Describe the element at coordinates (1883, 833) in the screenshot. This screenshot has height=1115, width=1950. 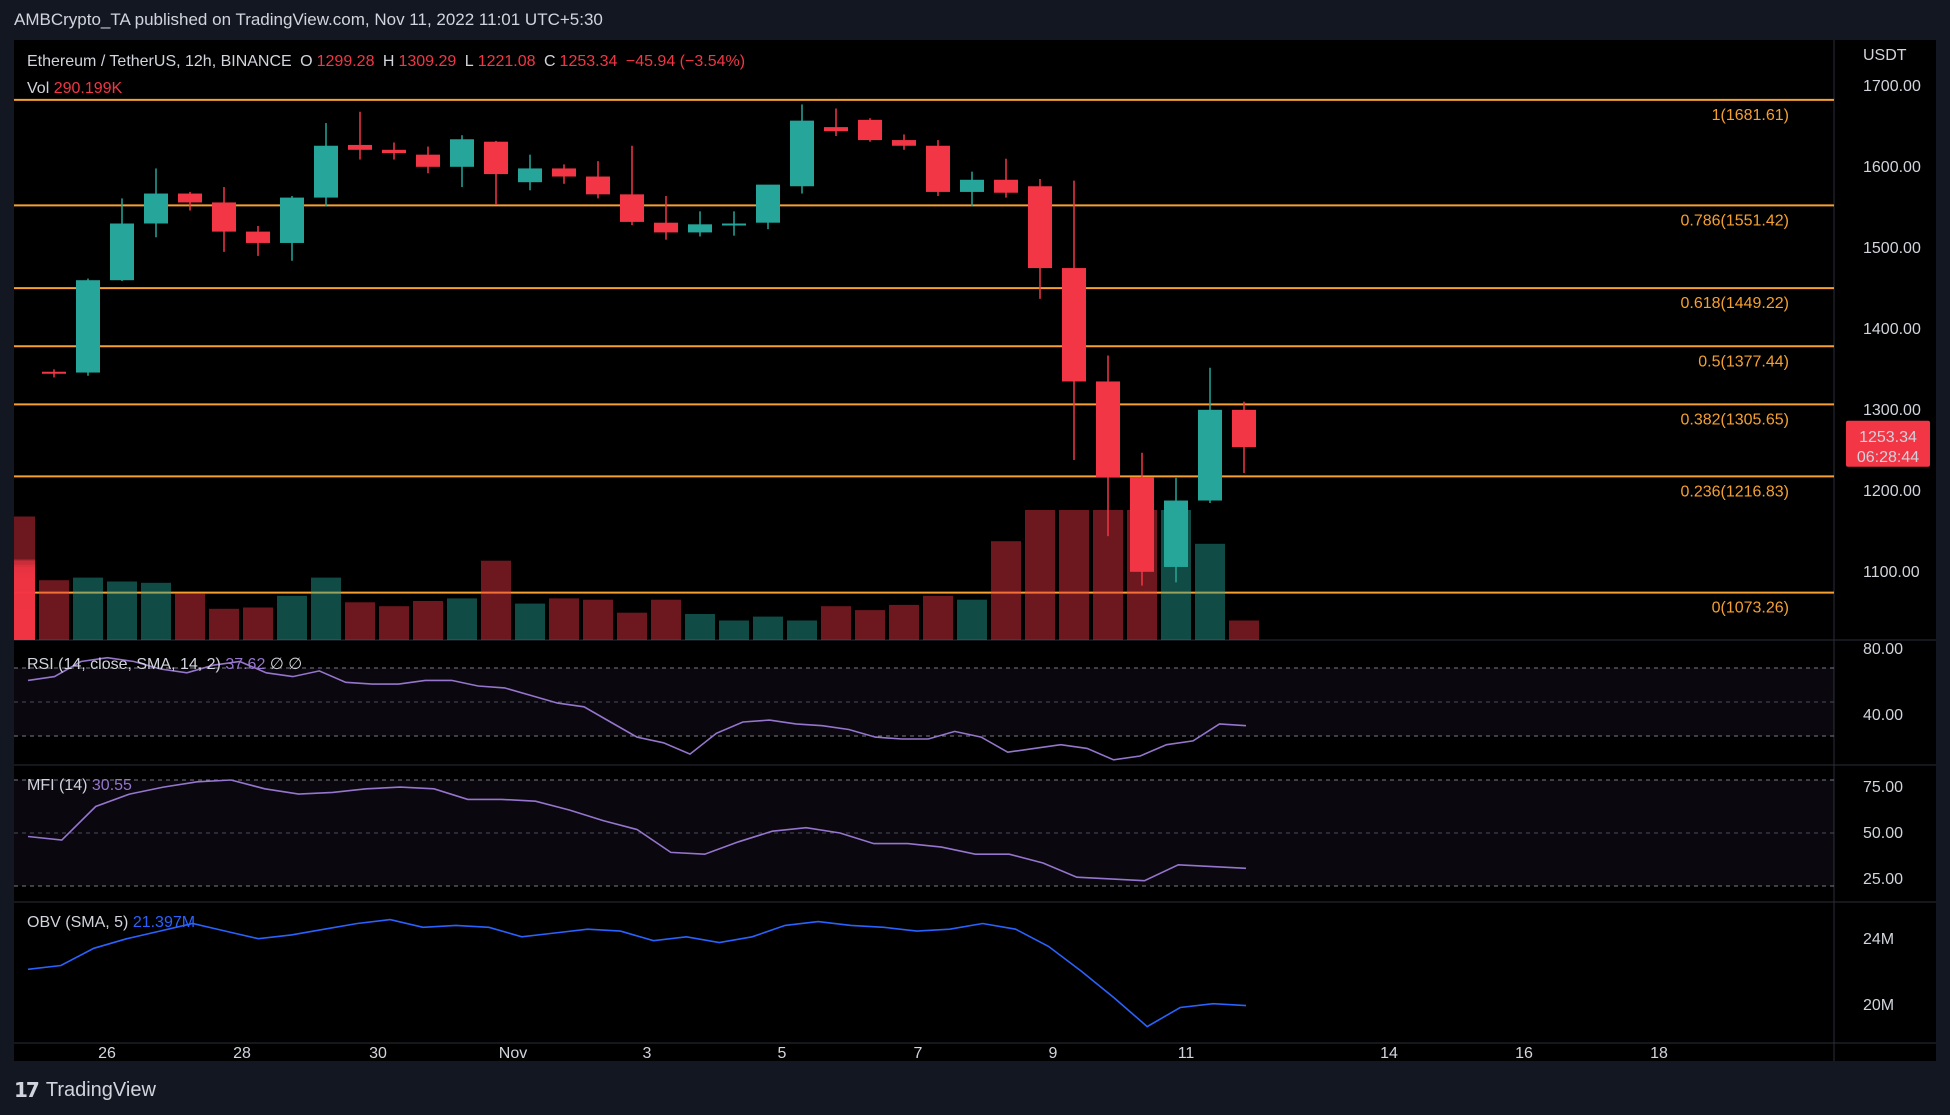
I see `mfi-tick-label: 50.00` at that location.